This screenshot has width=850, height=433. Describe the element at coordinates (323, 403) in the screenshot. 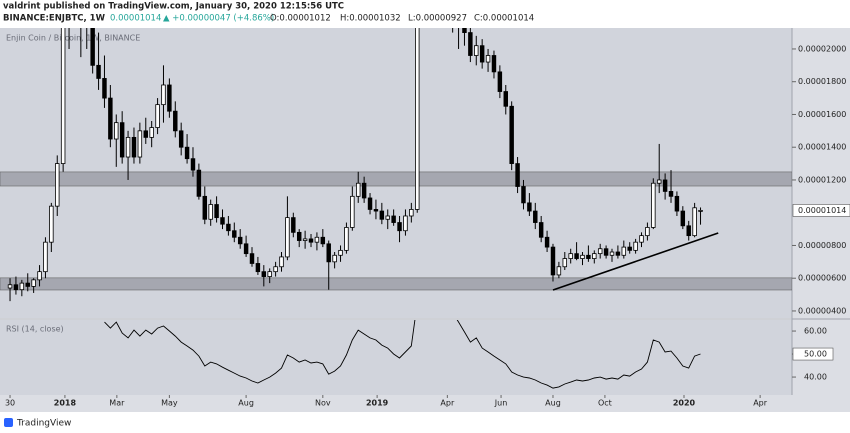

I see `x-tick-label: Nov` at that location.